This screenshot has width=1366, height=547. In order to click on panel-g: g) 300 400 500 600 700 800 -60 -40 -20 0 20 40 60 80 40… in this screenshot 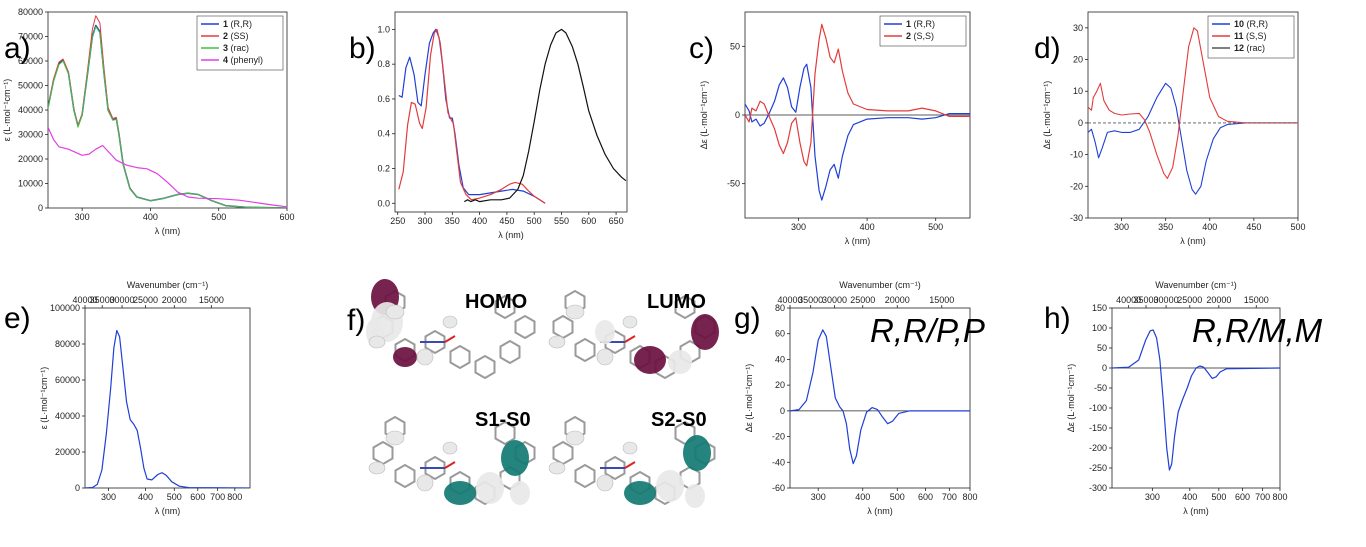, I will do `click(885, 406)`.